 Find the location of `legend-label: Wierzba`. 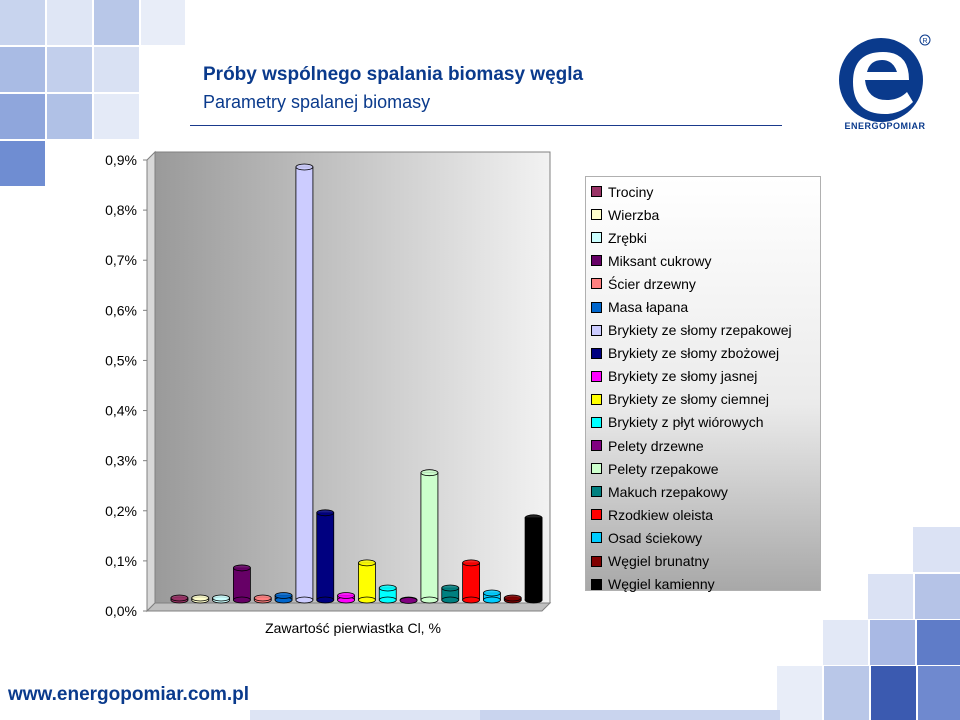

legend-label: Wierzba is located at coordinates (634, 214).